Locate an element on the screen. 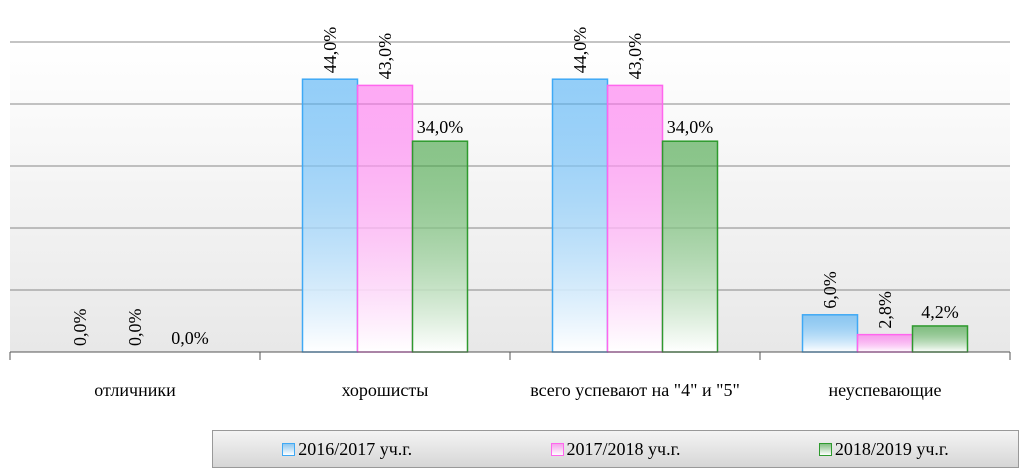  legend-label: 2018/2019 уч.г. is located at coordinates (891, 448).